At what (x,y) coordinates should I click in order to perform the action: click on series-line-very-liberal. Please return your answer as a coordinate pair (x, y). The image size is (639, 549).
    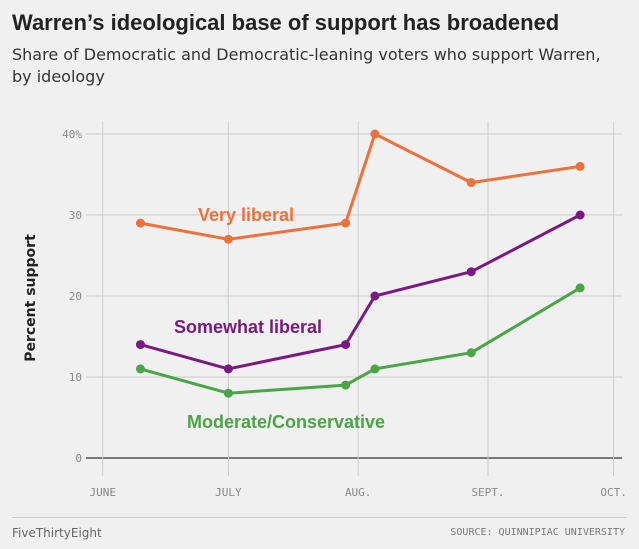
    Looking at the image, I should click on (360, 186).